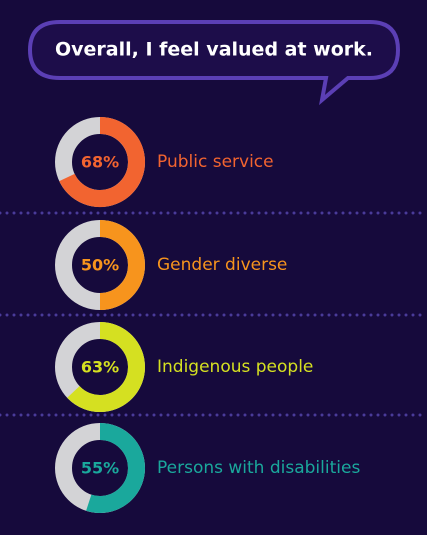  Describe the element at coordinates (100, 468) in the screenshot. I see `value-label: 55%` at that location.